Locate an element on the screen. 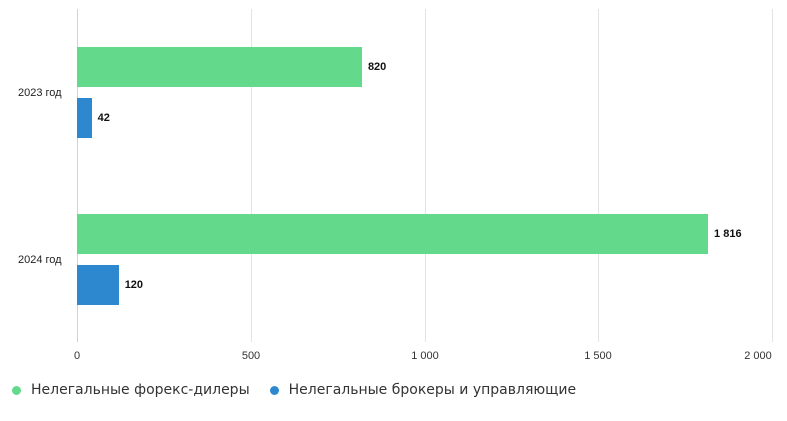 The width and height of the screenshot is (787, 421). bar-2023-forex is located at coordinates (219, 67).